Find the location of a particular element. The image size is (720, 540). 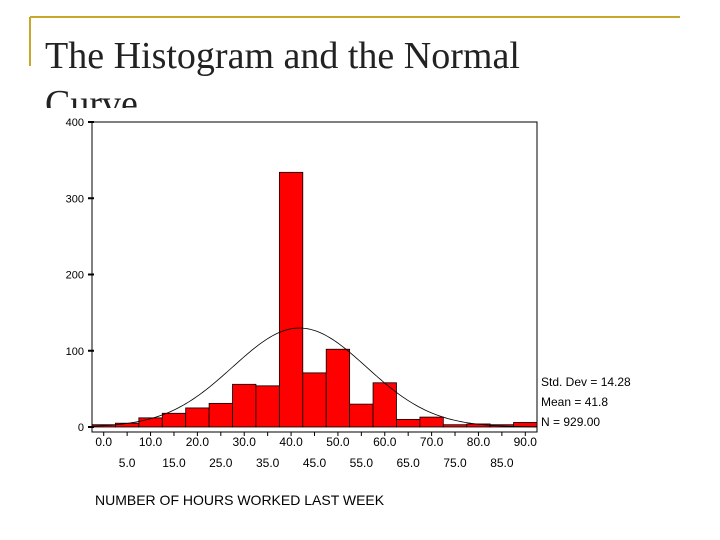

x-tick-label: 65.0 is located at coordinates (409, 463).